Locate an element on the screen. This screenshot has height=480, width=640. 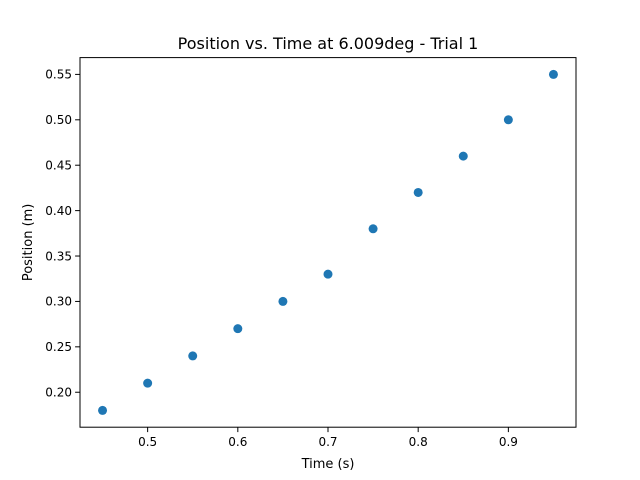
x-tick-label: 0.7 is located at coordinates (327, 442).